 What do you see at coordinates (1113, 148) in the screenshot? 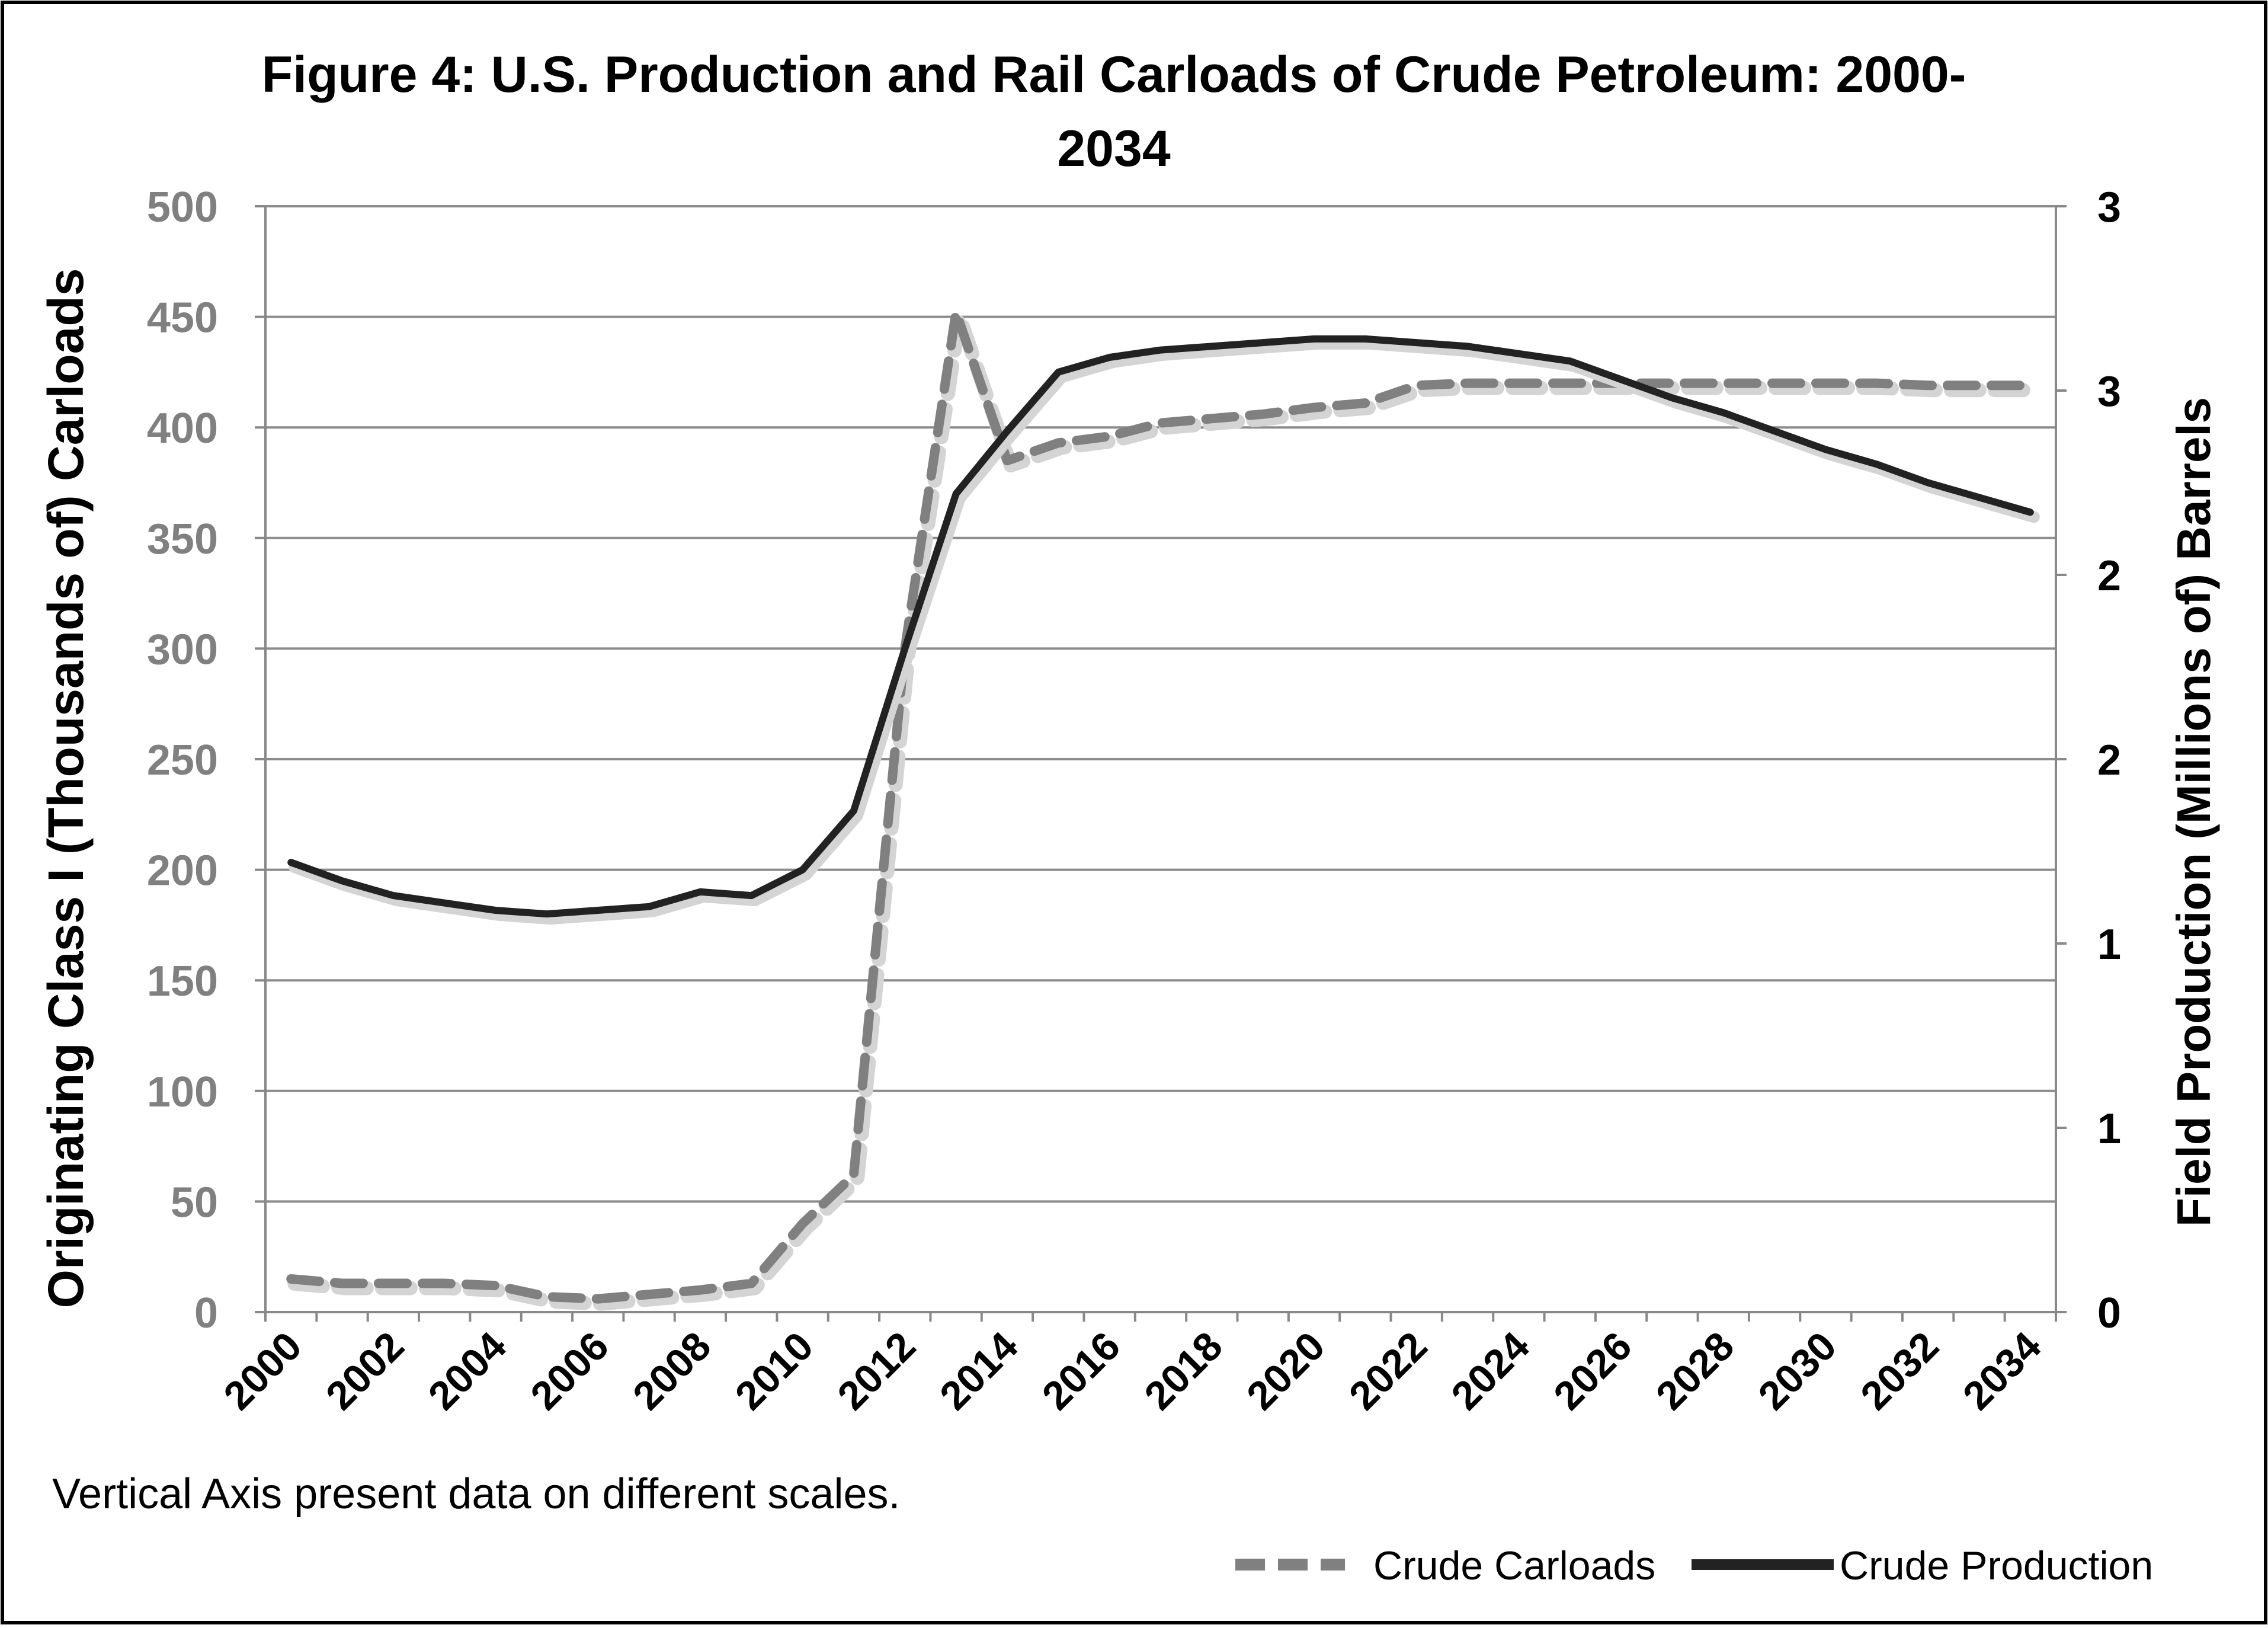
I see `chart-title-line2: 2034` at bounding box center [1113, 148].